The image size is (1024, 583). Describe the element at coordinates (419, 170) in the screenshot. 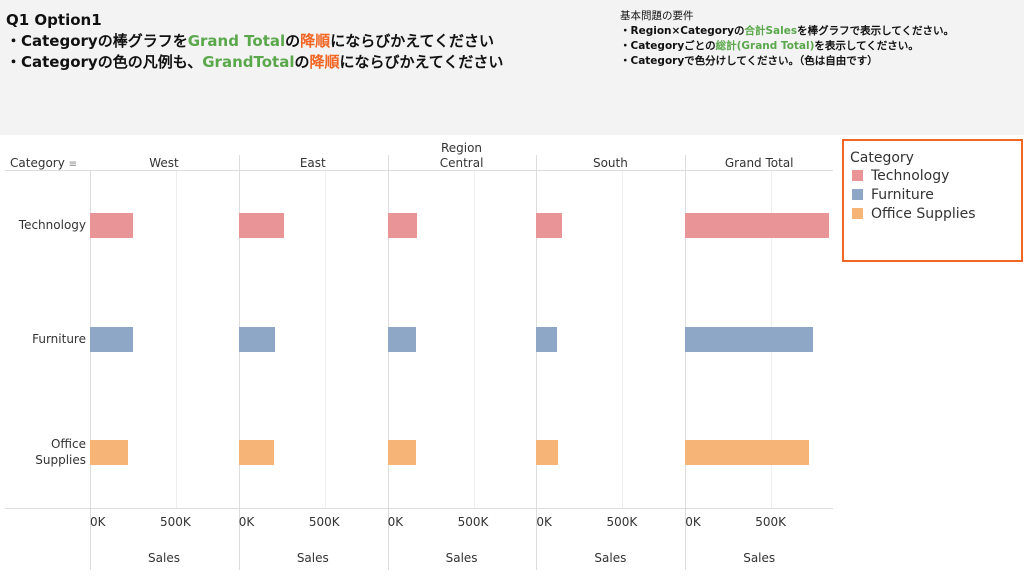

I see `header-divider` at that location.